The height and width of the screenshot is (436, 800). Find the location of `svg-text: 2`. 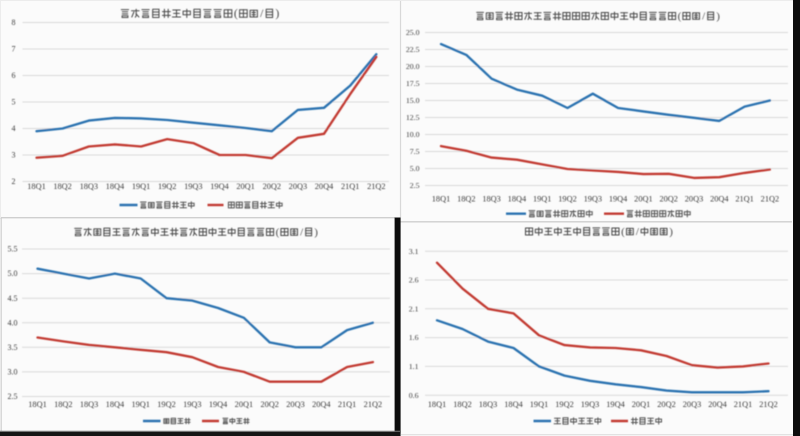

svg-text: 2 is located at coordinates (14, 181).